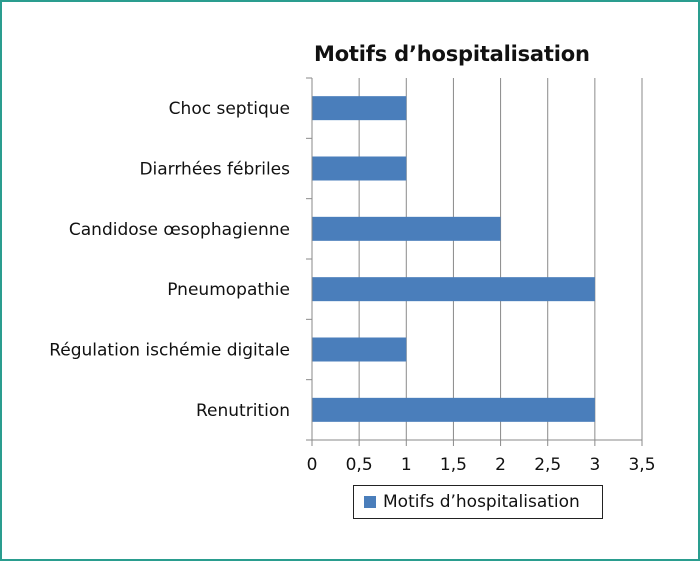 The image size is (700, 561). Describe the element at coordinates (641, 465) in the screenshot. I see `x-tick-label: 3,5` at that location.